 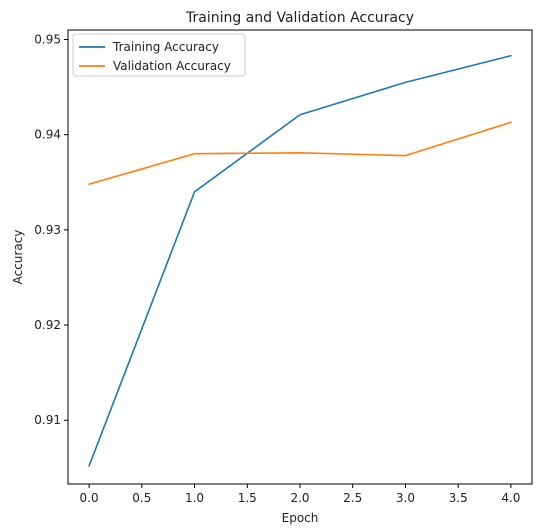 I want to click on legend-label: Validation Accuracy, so click(x=172, y=66).